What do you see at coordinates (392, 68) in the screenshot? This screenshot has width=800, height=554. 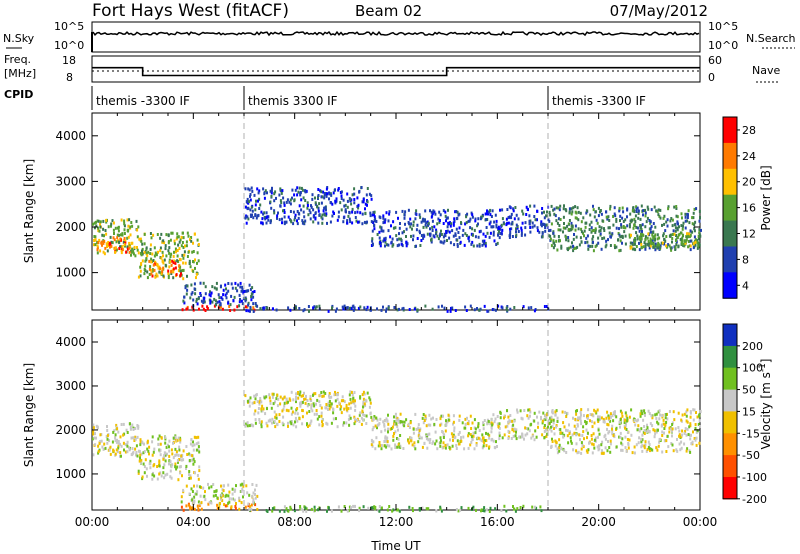 I see `frequency-panel: Freq. [MHz] 18 8 60 0 Nave` at bounding box center [392, 68].